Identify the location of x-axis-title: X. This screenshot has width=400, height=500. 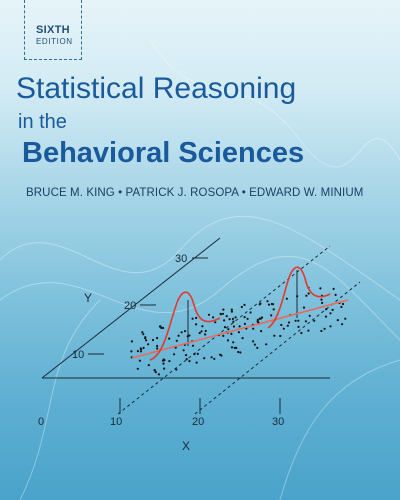
(186, 446).